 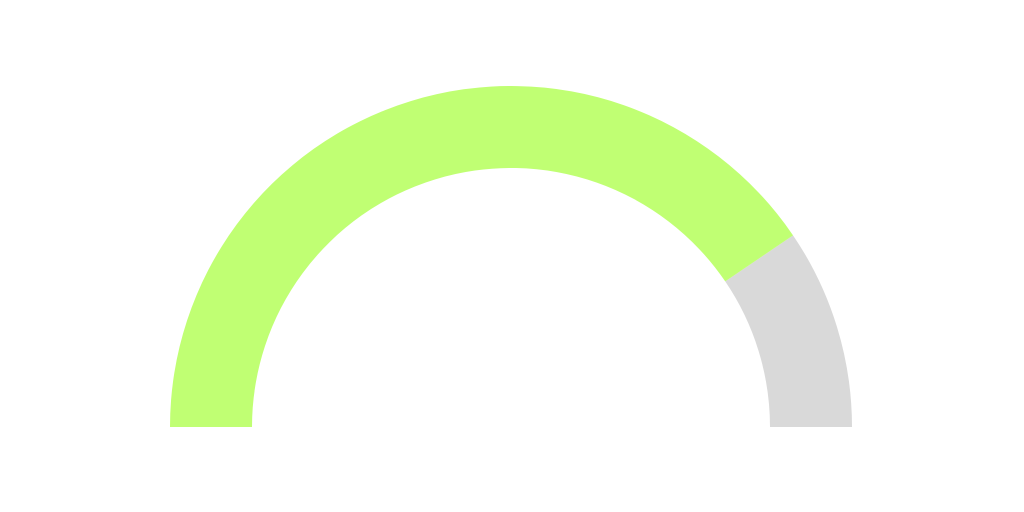 What do you see at coordinates (788, 331) in the screenshot?
I see `gauge-track` at bounding box center [788, 331].